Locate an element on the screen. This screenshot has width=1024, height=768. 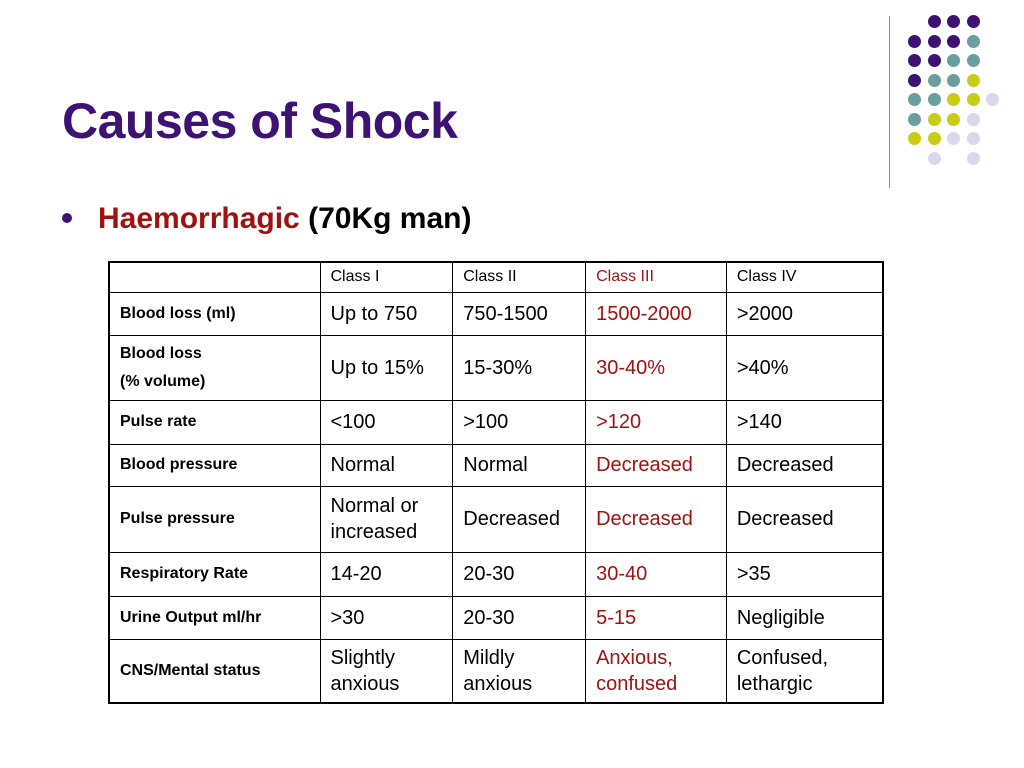
row-label-line: Respiratory Rate is located at coordinates (184, 573).